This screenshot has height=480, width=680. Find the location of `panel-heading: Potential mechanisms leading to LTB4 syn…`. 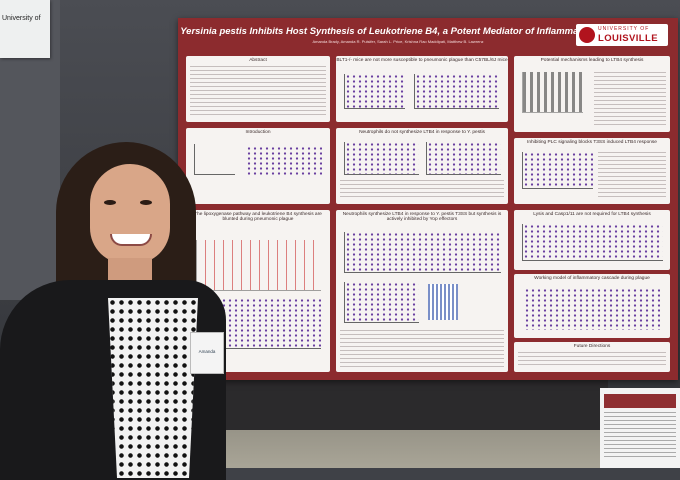

panel-heading: Potential mechanisms leading to LTB4 syn… is located at coordinates (592, 60).